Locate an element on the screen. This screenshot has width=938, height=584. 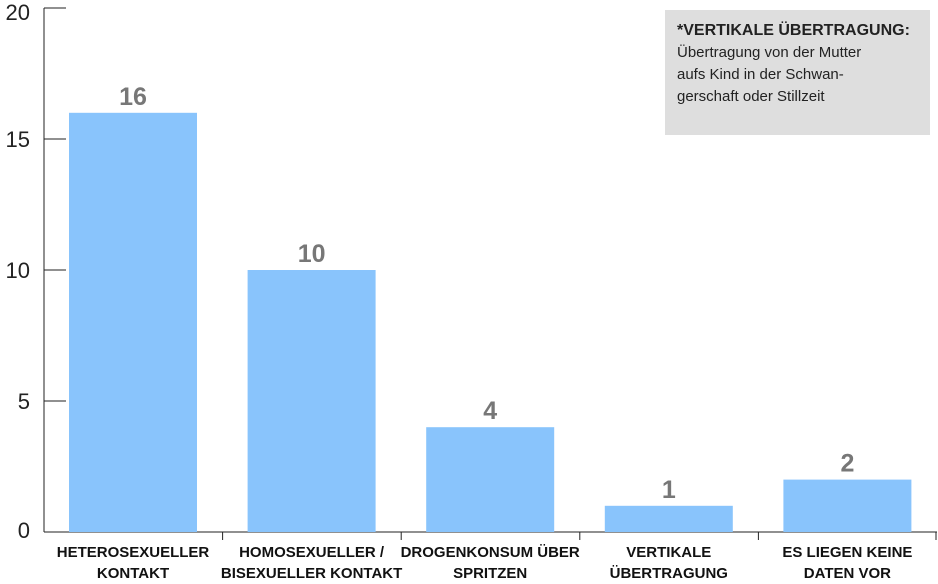
y-tick-label: 10 is located at coordinates (18, 270).